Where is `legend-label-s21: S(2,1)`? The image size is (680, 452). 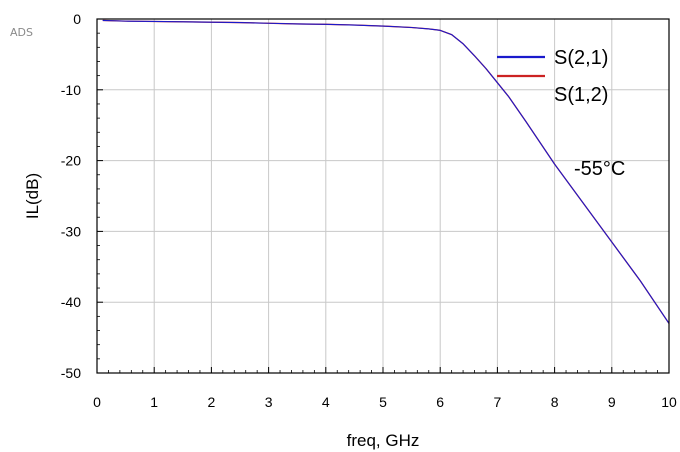
legend-label-s21: S(2,1) is located at coordinates (581, 58).